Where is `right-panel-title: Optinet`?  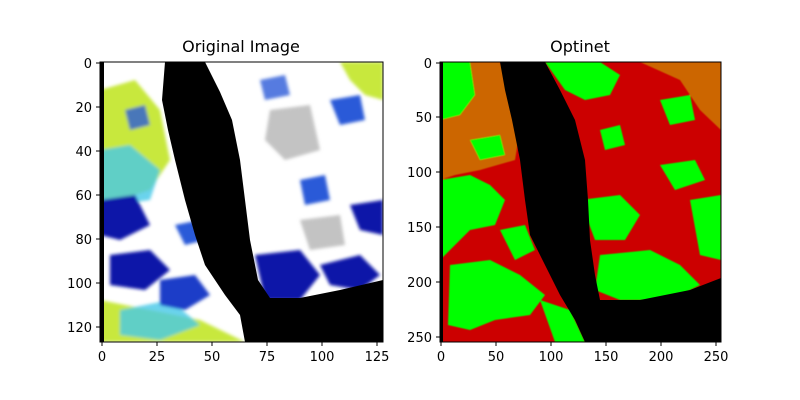
right-panel-title: Optinet is located at coordinates (580, 46).